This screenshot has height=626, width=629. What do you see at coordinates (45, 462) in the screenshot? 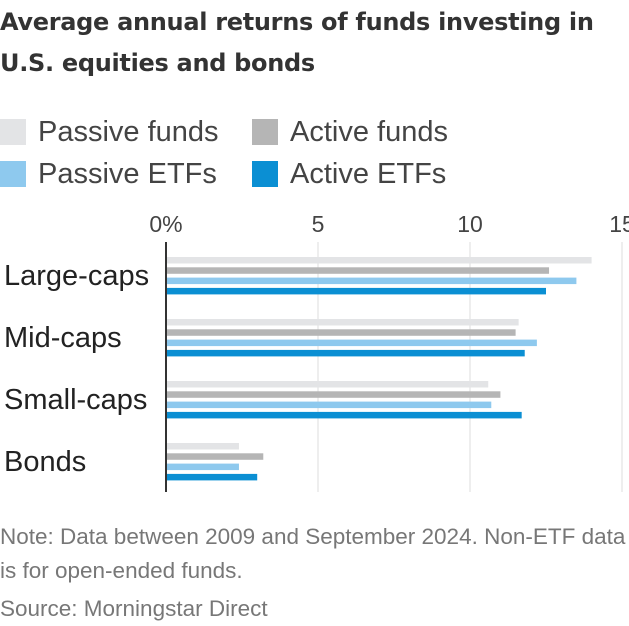
I see `category-label: Bonds` at bounding box center [45, 462].